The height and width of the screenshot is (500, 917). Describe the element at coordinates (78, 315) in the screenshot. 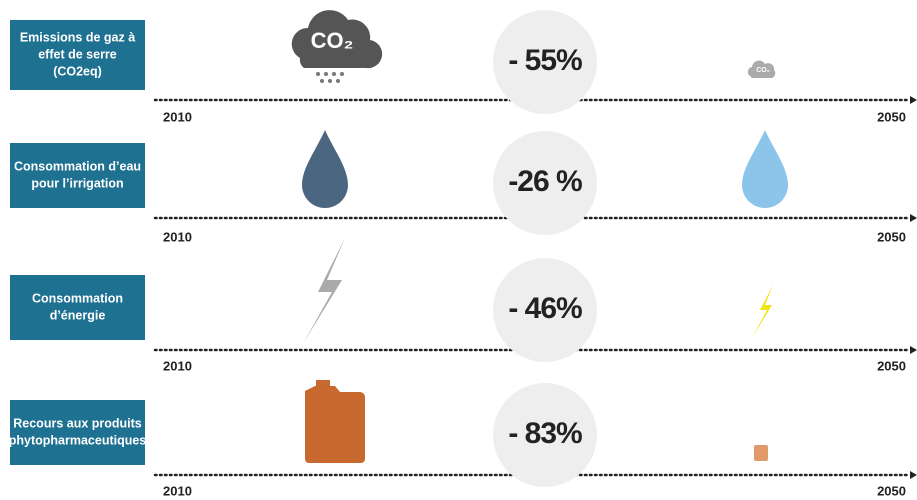

I see `row-label: d’énergie` at that location.